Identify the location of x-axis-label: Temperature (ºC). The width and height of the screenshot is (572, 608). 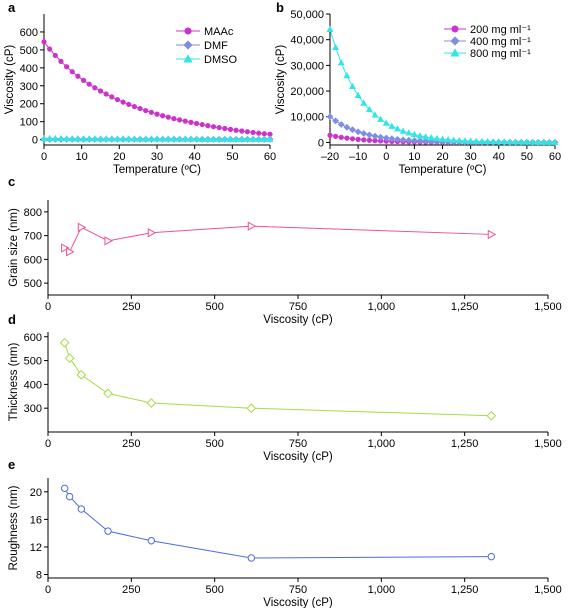
(157, 170).